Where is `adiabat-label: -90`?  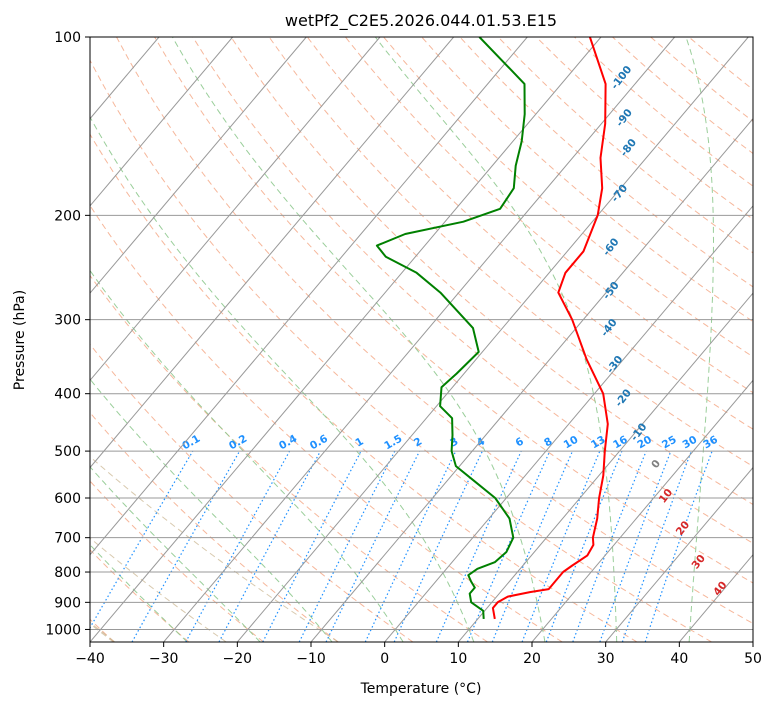 adiabat-label: -90 is located at coordinates (624, 118).